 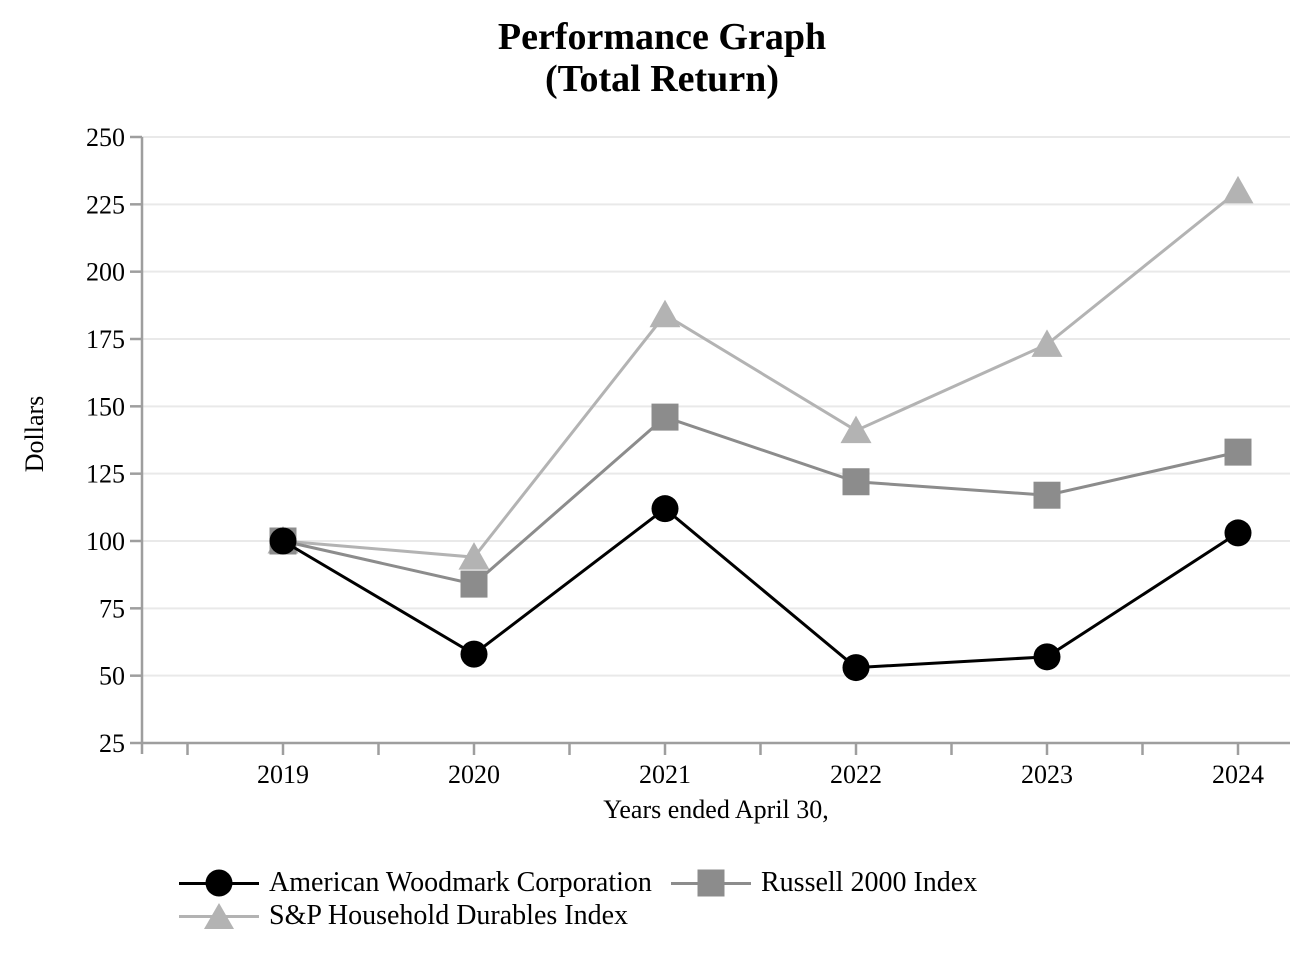 I want to click on triangle-marker-icon, so click(x=219, y=916).